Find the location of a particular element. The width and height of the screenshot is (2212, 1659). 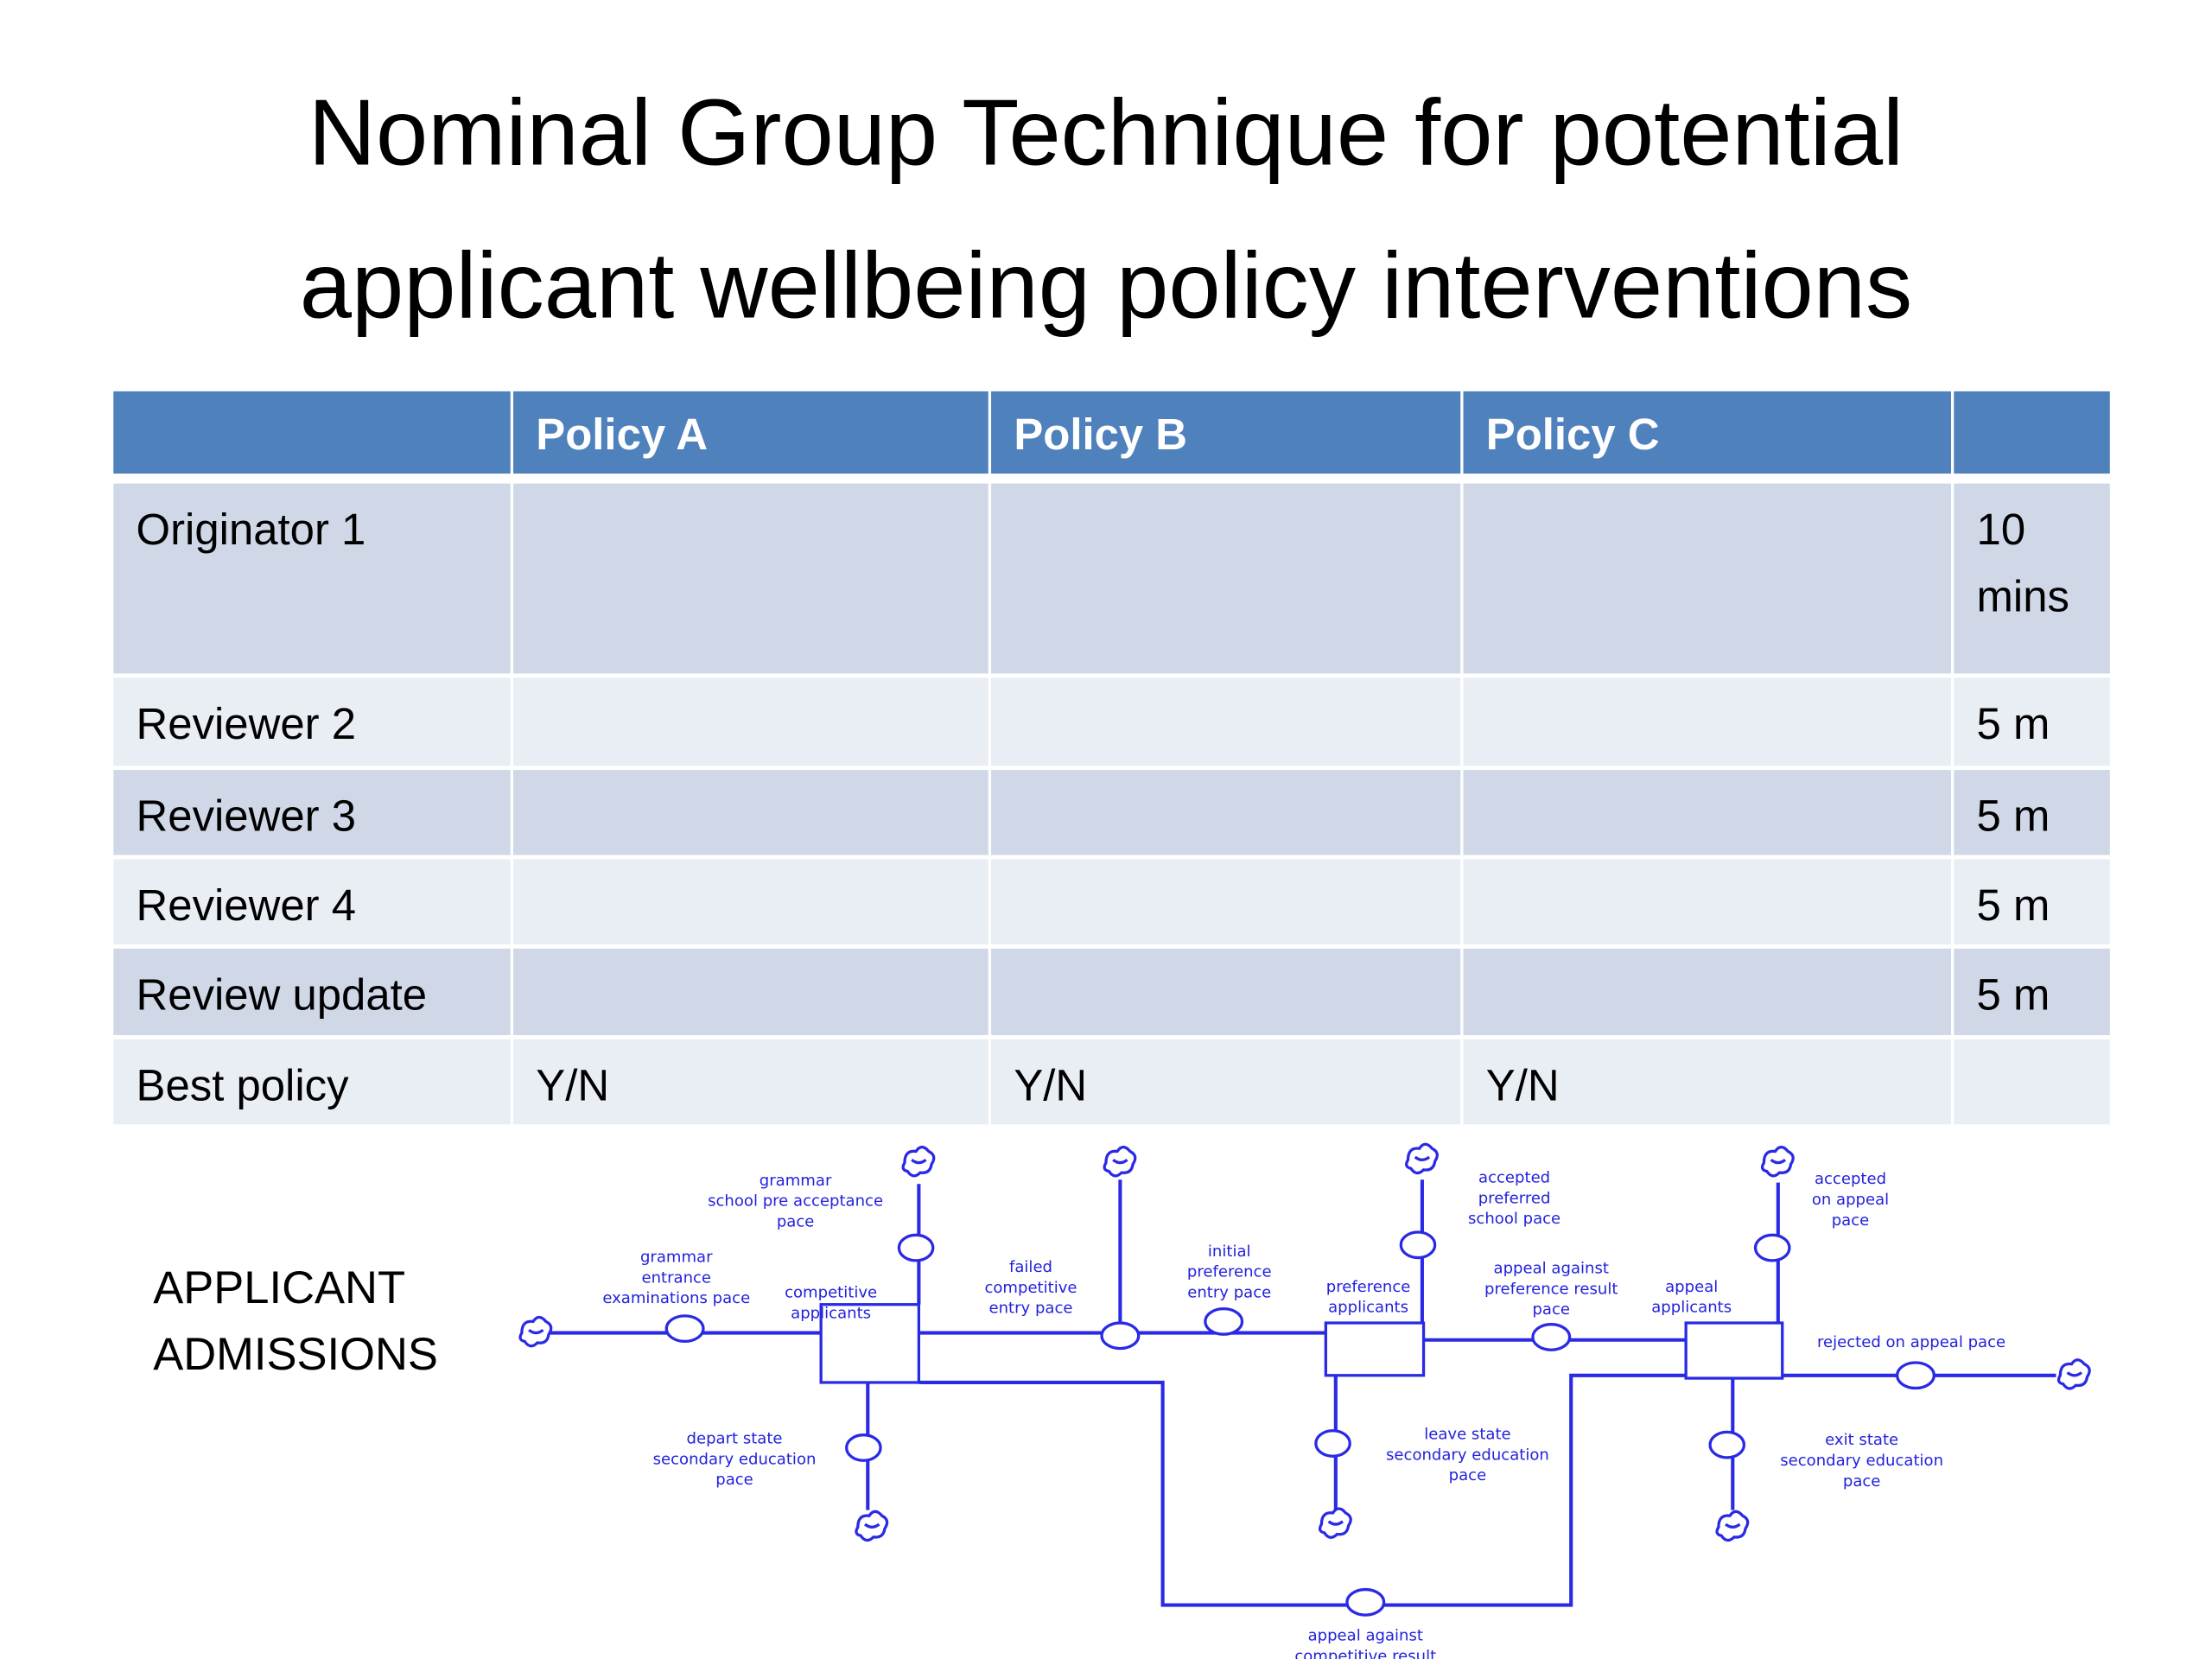

flow-label: grammar entrance examinations pace is located at coordinates (676, 1277).